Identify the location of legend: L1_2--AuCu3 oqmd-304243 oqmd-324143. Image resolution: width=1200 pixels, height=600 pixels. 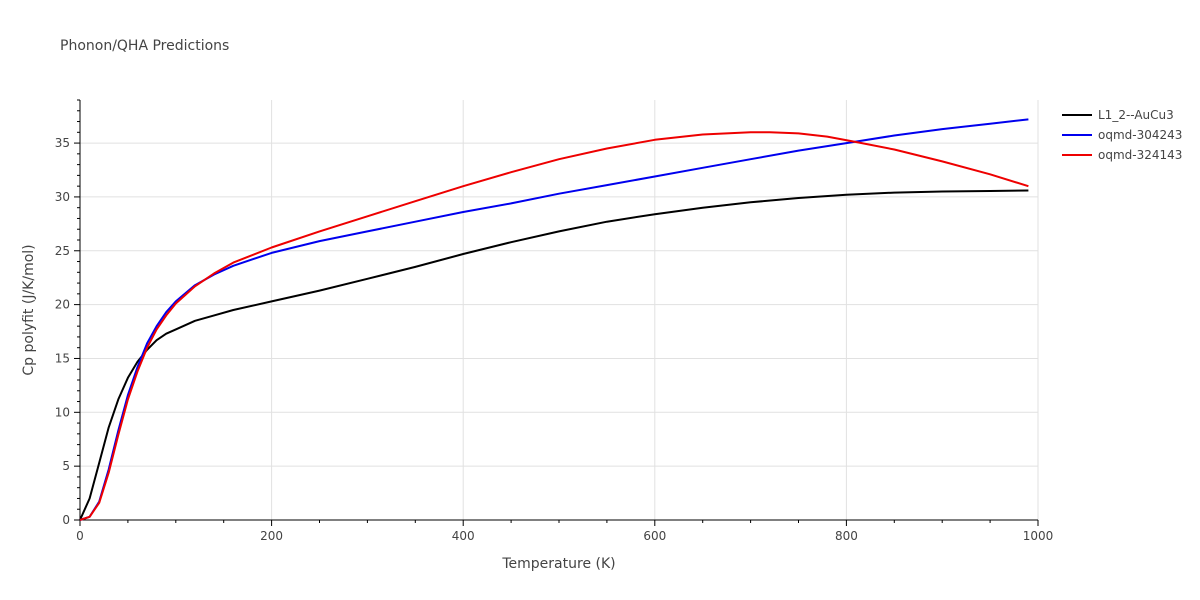
(1122, 135).